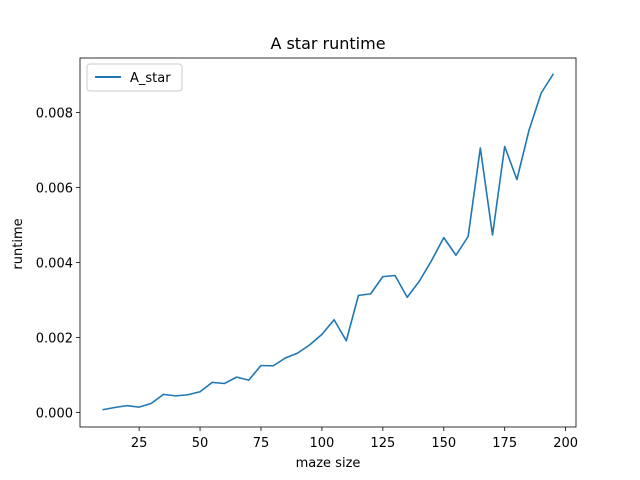 The height and width of the screenshot is (480, 640). I want to click on x-tick-label: 75, so click(261, 443).